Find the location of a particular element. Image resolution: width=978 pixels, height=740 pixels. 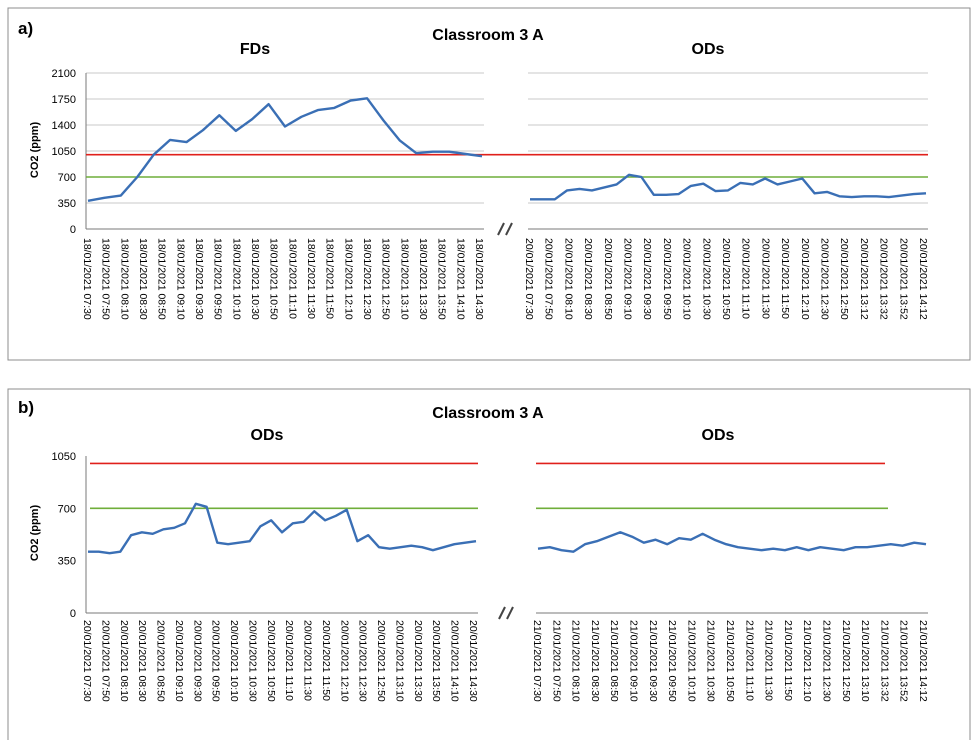

x-tick-label: 21/01/2021 11:50 is located at coordinates (788, 660).